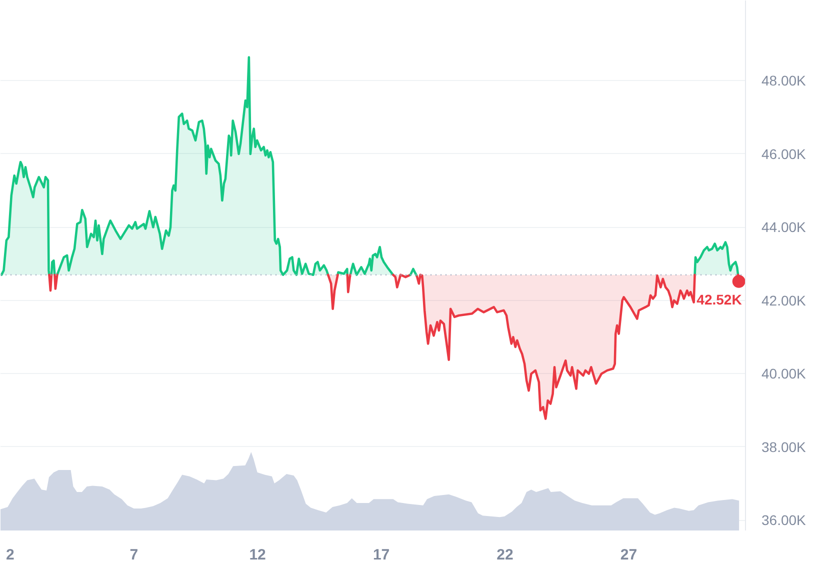  What do you see at coordinates (629, 555) in the screenshot?
I see `x-tick-label: 27` at bounding box center [629, 555].